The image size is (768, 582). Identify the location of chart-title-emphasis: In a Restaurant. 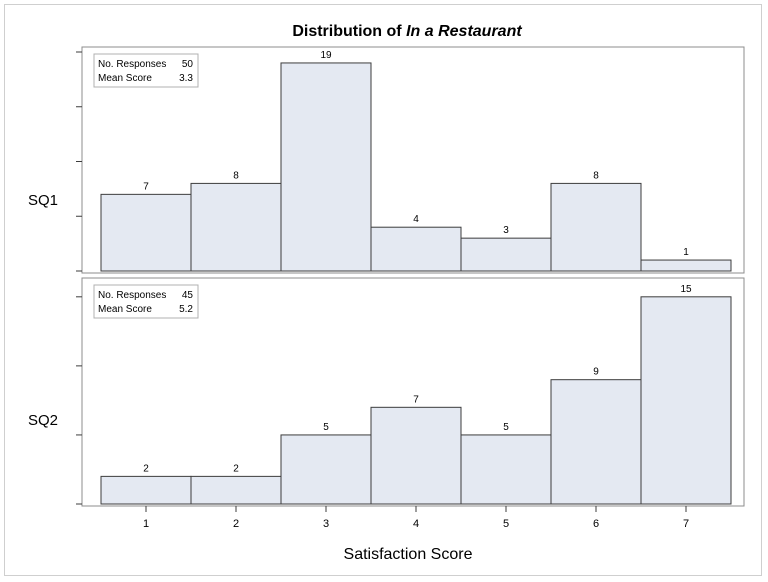
(464, 31).